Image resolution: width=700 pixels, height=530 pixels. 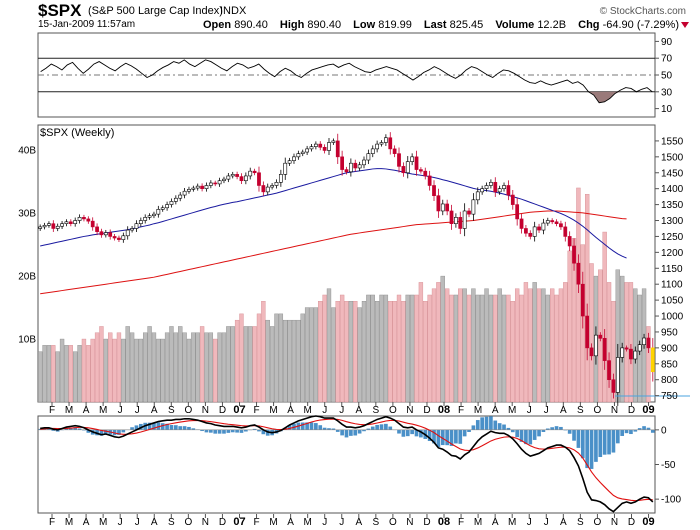 I want to click on x-axis-labels-lower: F M A M J J A S O N D 07 F M A M J J A S O N D 08 F M A M J J A S O N D 09, so click(x=352, y=521).